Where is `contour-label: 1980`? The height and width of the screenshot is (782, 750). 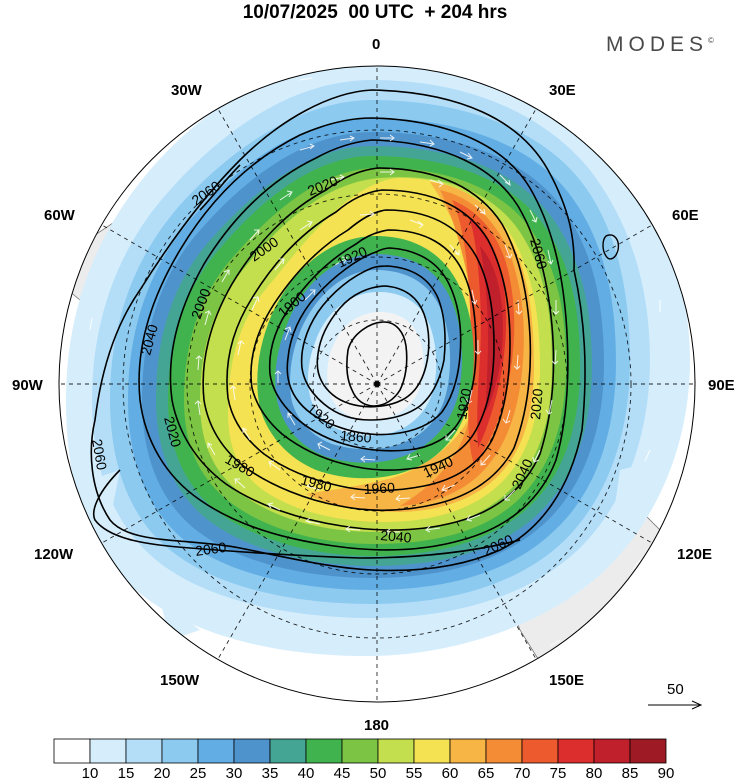
contour-label: 1980 is located at coordinates (316, 483).